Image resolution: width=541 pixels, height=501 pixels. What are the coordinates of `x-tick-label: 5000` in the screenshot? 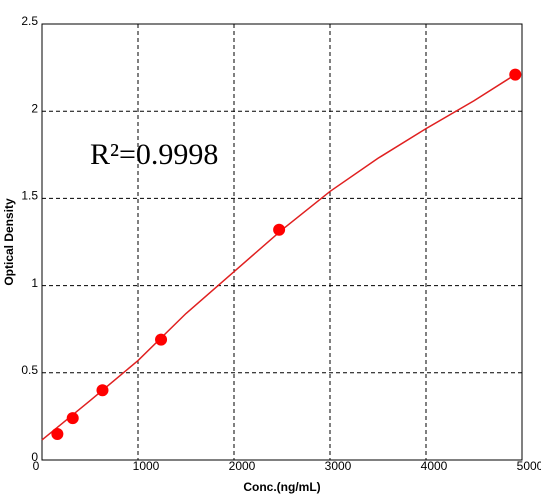 It's located at (529, 466).